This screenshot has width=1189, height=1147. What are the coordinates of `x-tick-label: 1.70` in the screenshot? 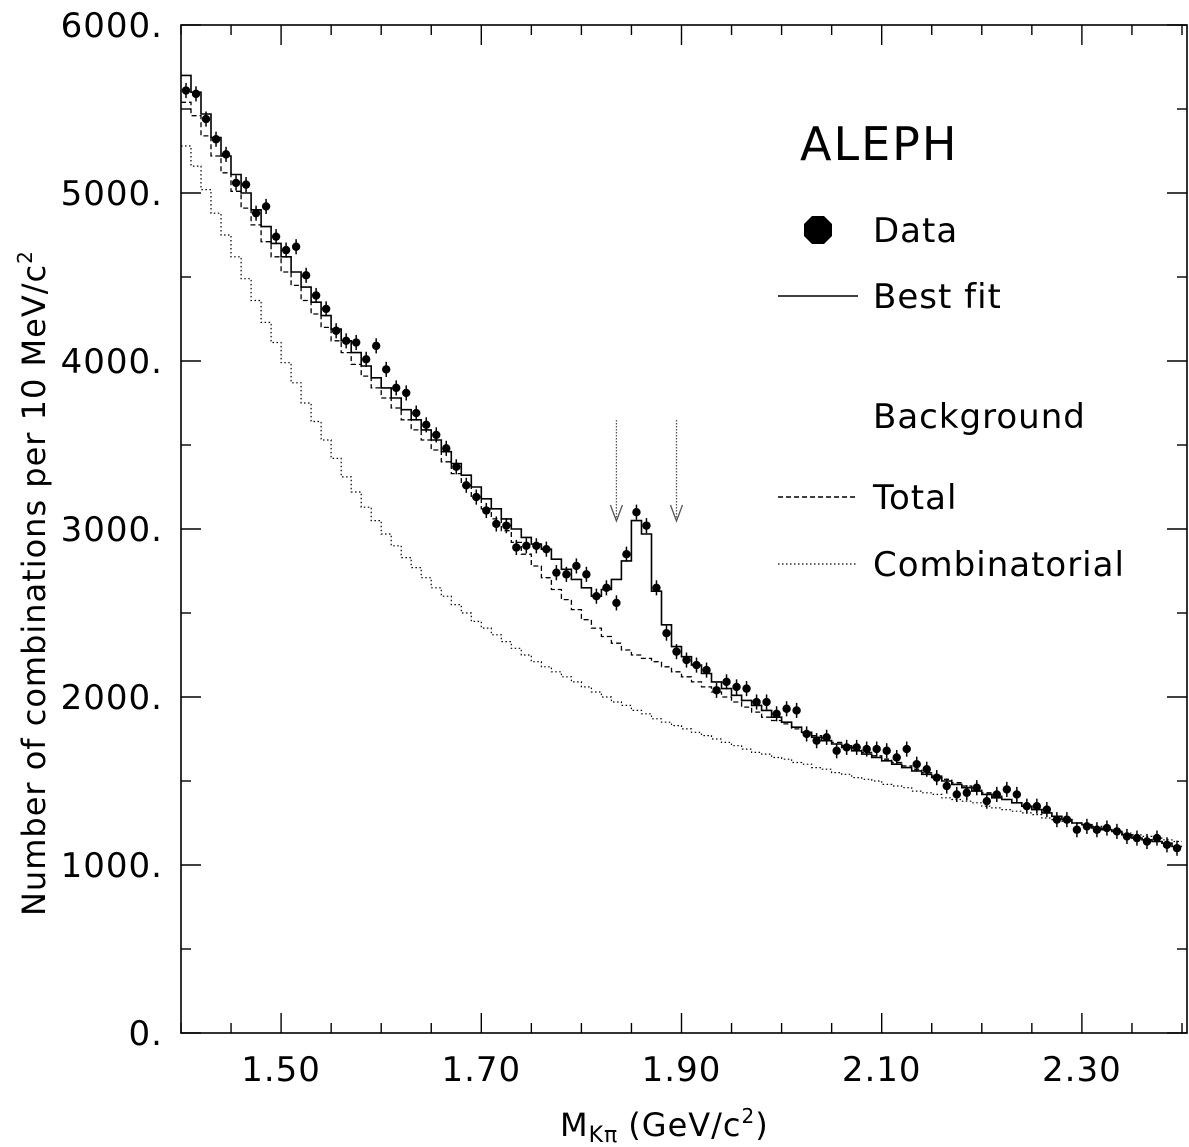 It's located at (481, 1070).